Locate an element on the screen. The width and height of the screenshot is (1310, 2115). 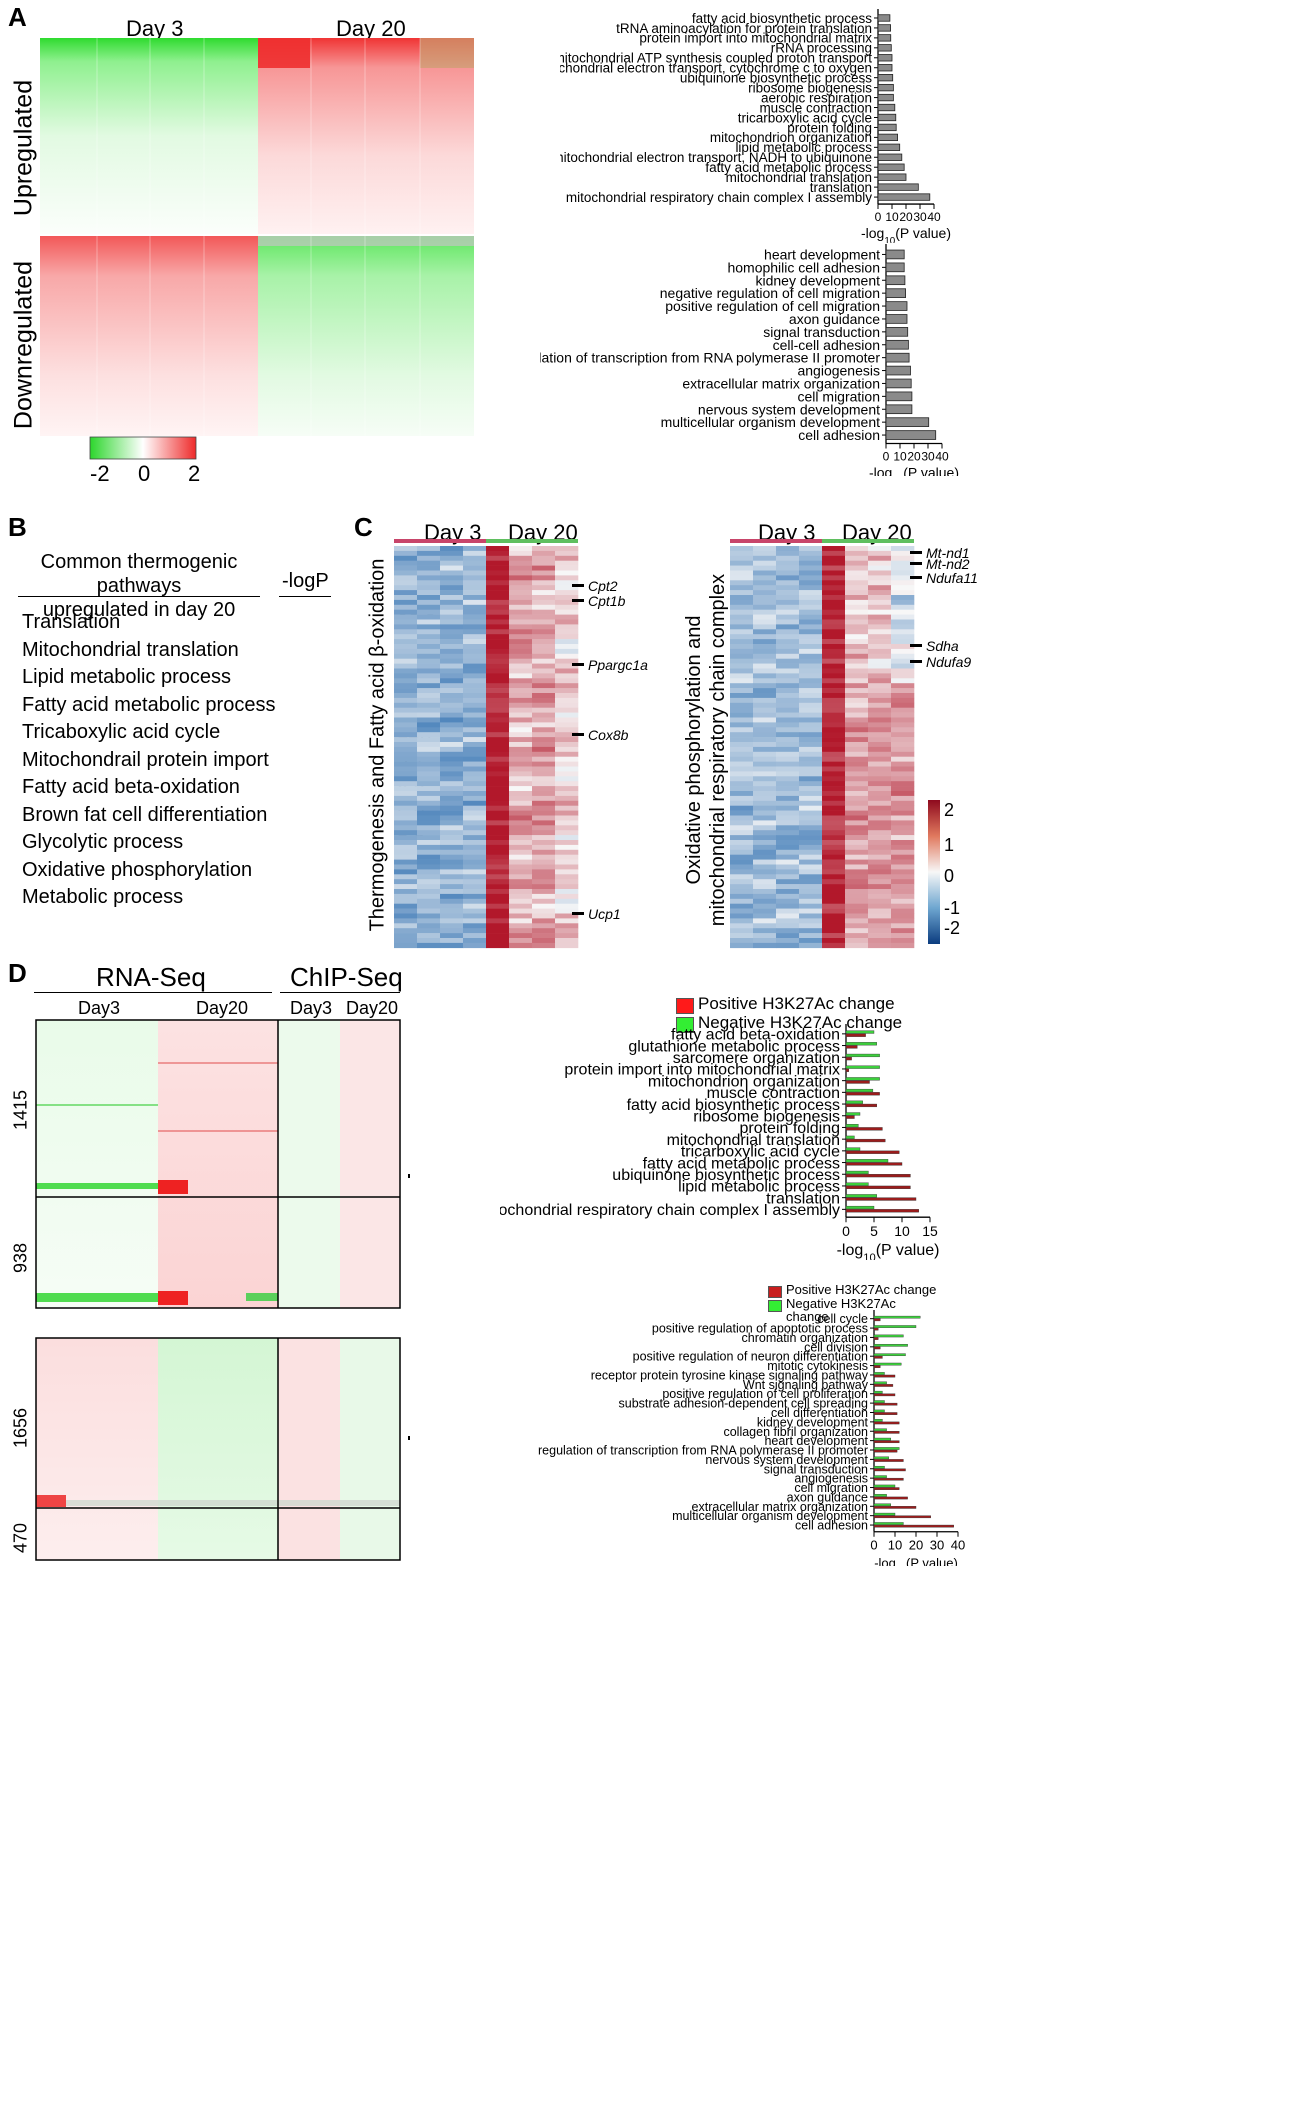
b-row-name: Tricaboxylic acid cycle is located at coordinates (121, 732).